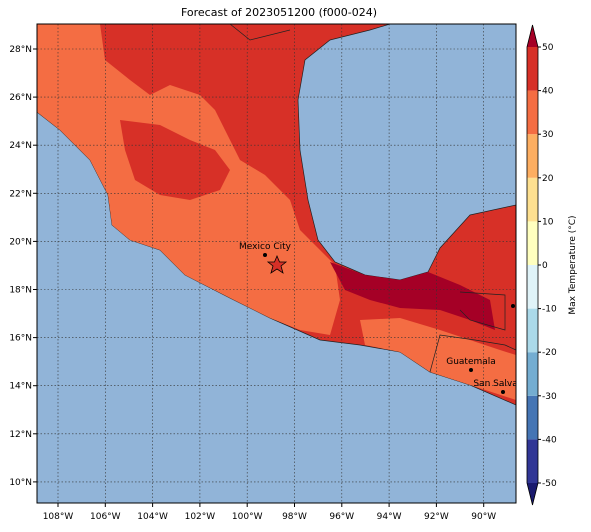 The image size is (591, 532). What do you see at coordinates (503, 384) in the screenshot?
I see `city-label: San Salvador` at bounding box center [503, 384].